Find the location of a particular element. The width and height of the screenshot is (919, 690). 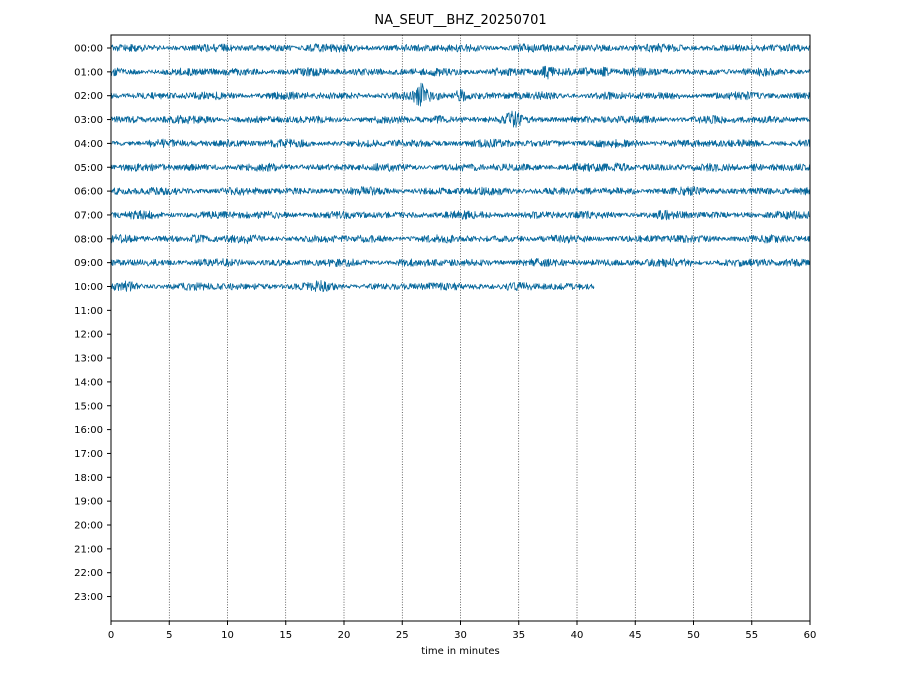

y-tick-label-10:00: 10:00 is located at coordinates (88, 287).